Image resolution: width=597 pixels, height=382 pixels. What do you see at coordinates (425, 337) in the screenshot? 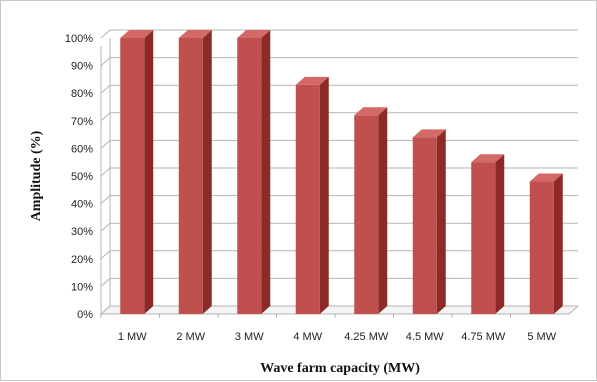
I see `x-tick-label-5: 4.5 MW` at bounding box center [425, 337].